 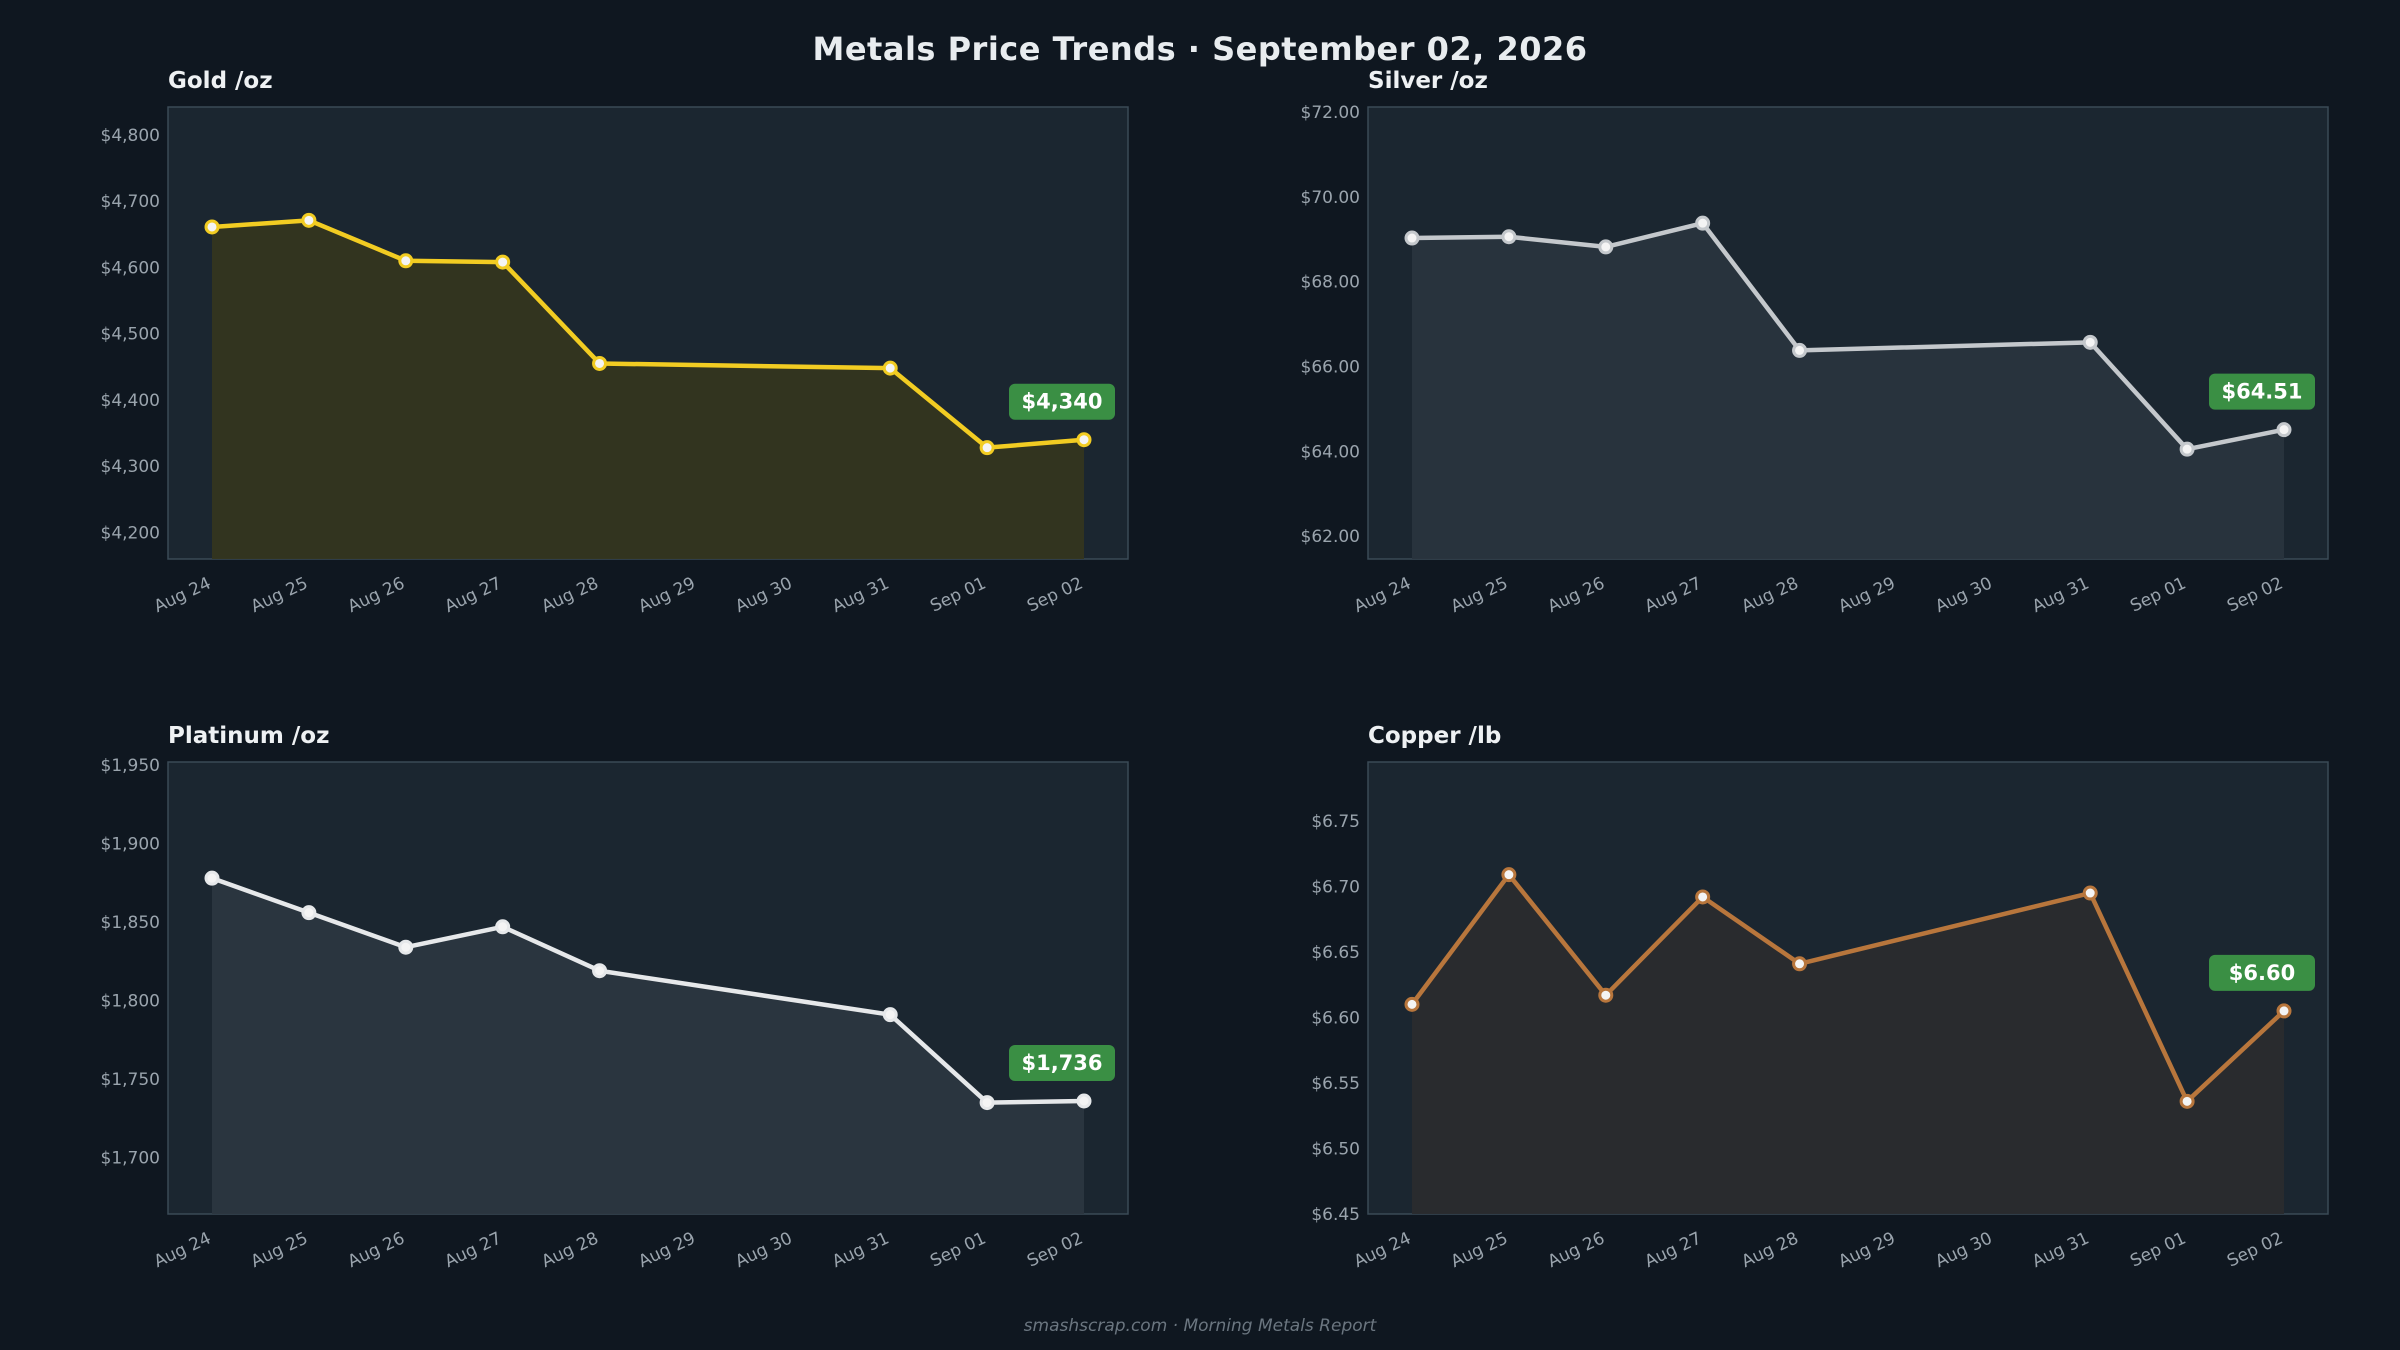 I want to click on y-tick-label: $4,600, so click(x=130, y=268).